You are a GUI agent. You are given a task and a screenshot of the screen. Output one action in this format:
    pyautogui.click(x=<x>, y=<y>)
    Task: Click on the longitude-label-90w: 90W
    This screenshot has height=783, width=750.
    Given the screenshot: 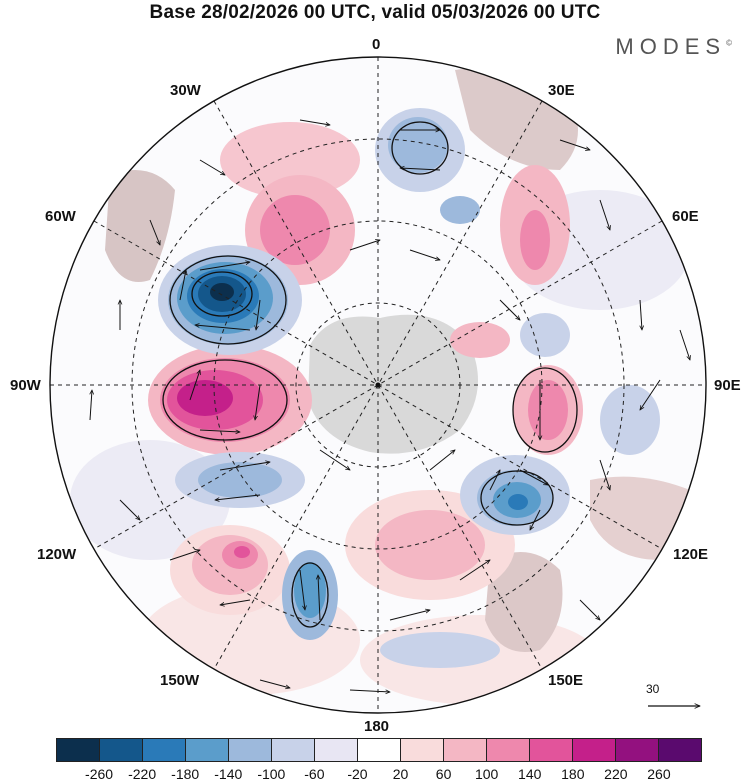 What is the action you would take?
    pyautogui.click(x=25, y=385)
    